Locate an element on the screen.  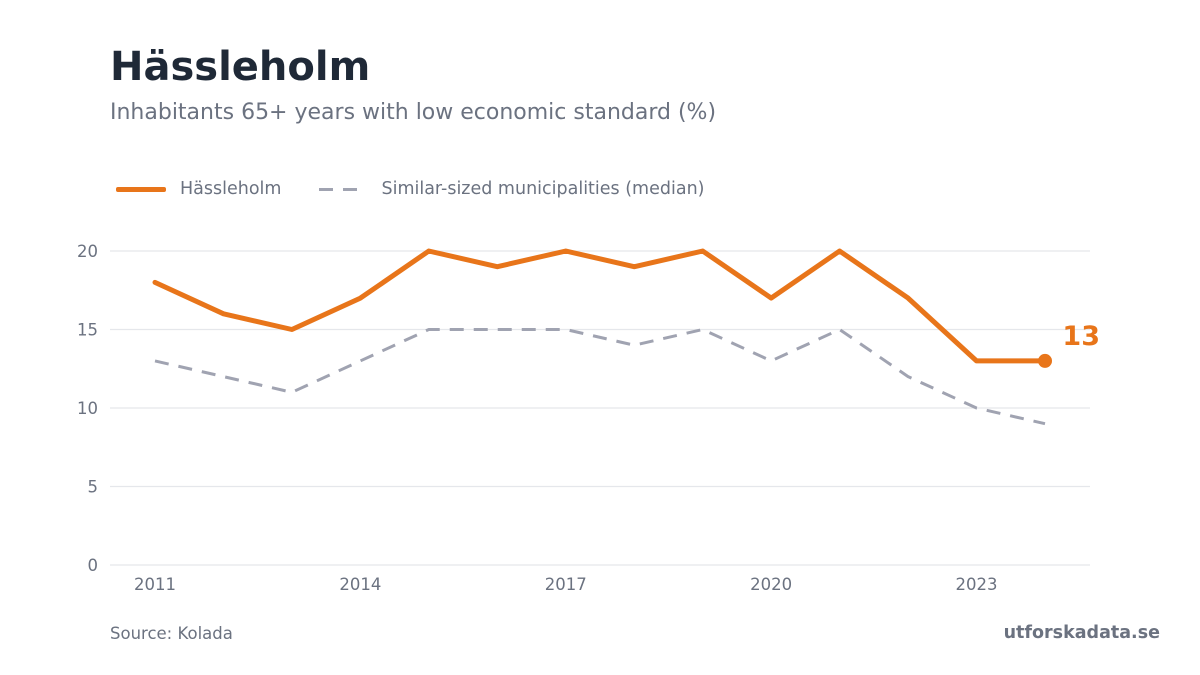
y-axis-ticks: 0 5 10 15 20 is located at coordinates (87, 408).